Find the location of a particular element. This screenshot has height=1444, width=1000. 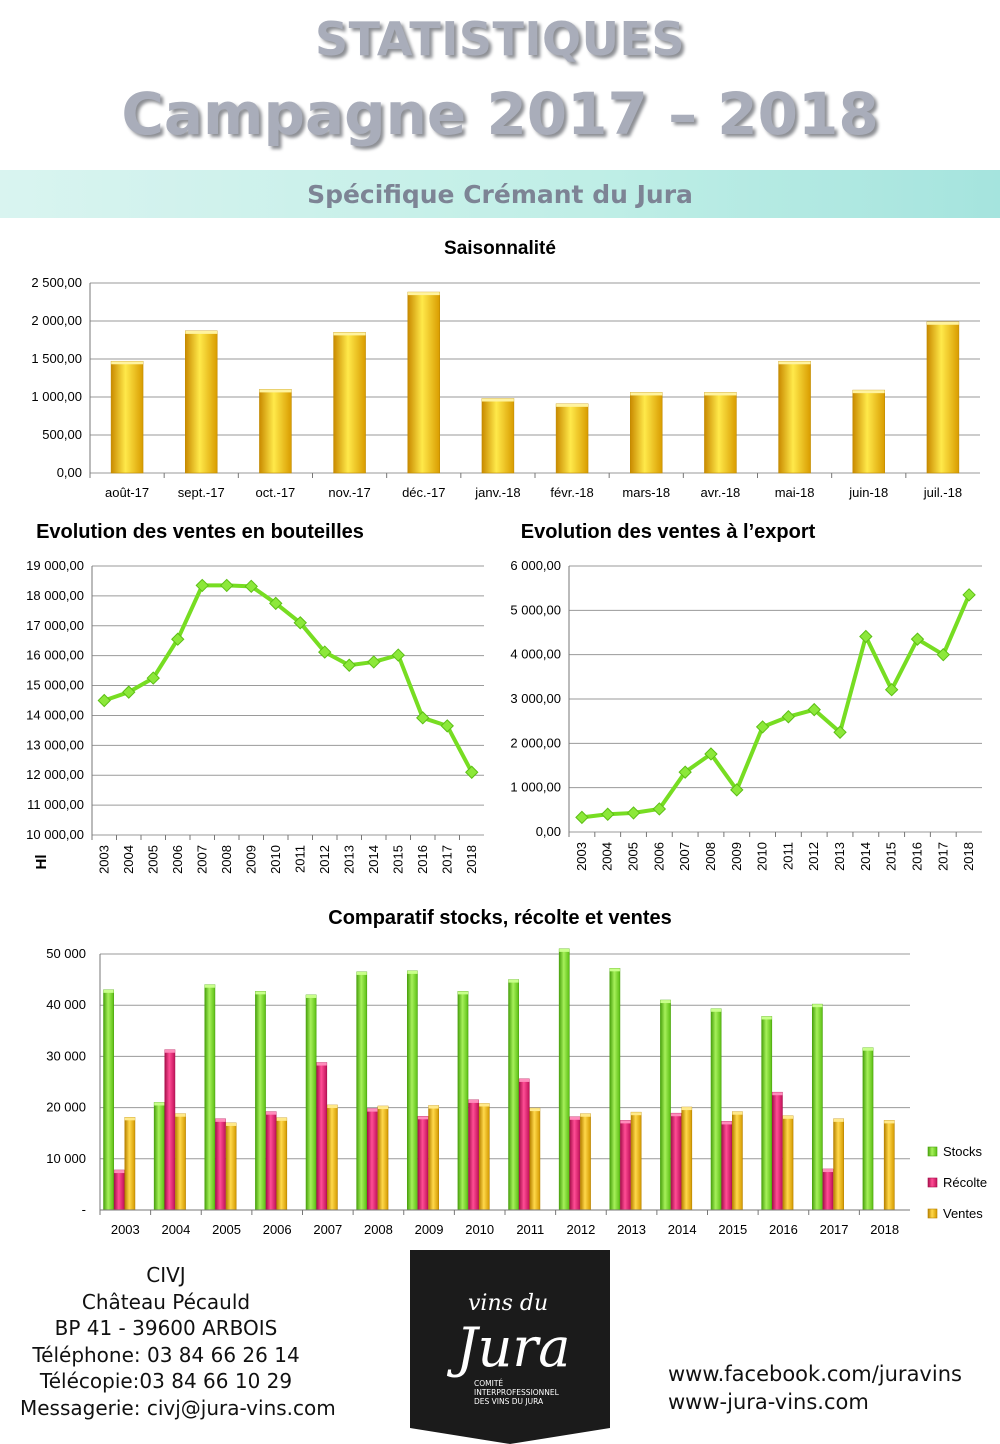

legend-label: Ventes is located at coordinates (963, 1213).